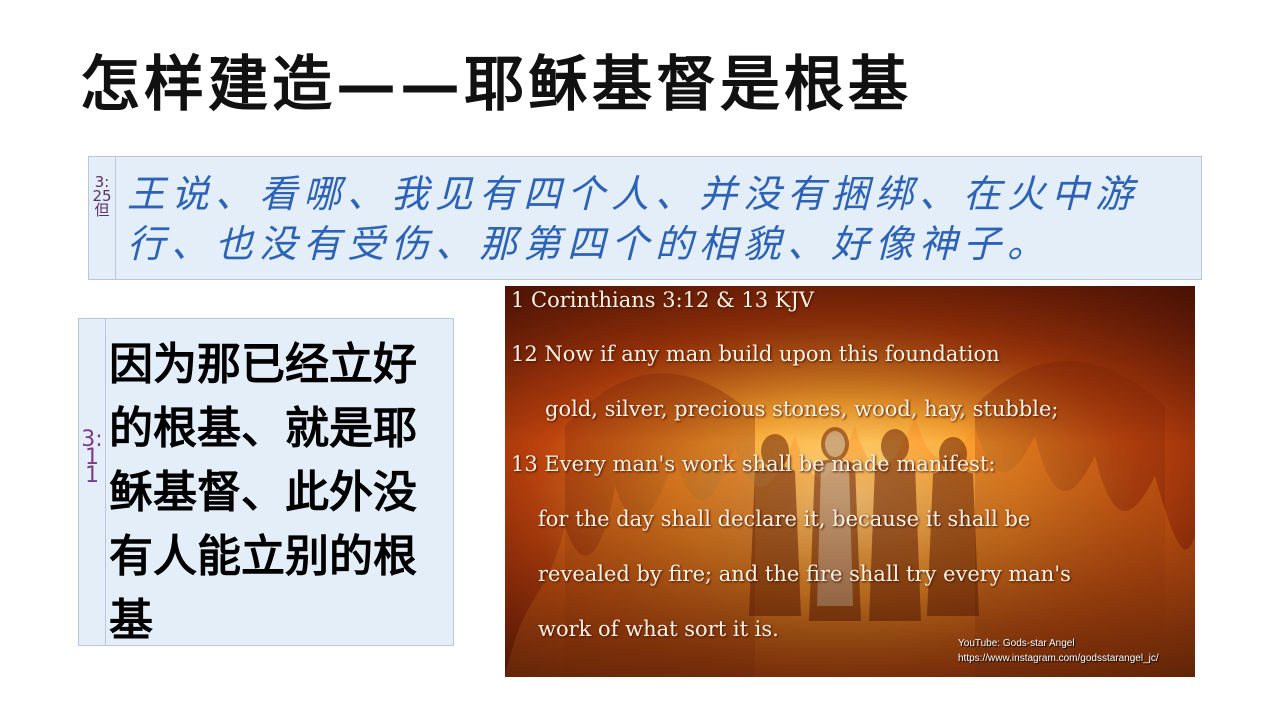 Image resolution: width=1280 pixels, height=720 pixels. Describe the element at coordinates (263, 492) in the screenshot. I see `verse-text: 因为那已经立好的根基、就是耶稣基督、此外没有人能立别的根基` at that location.